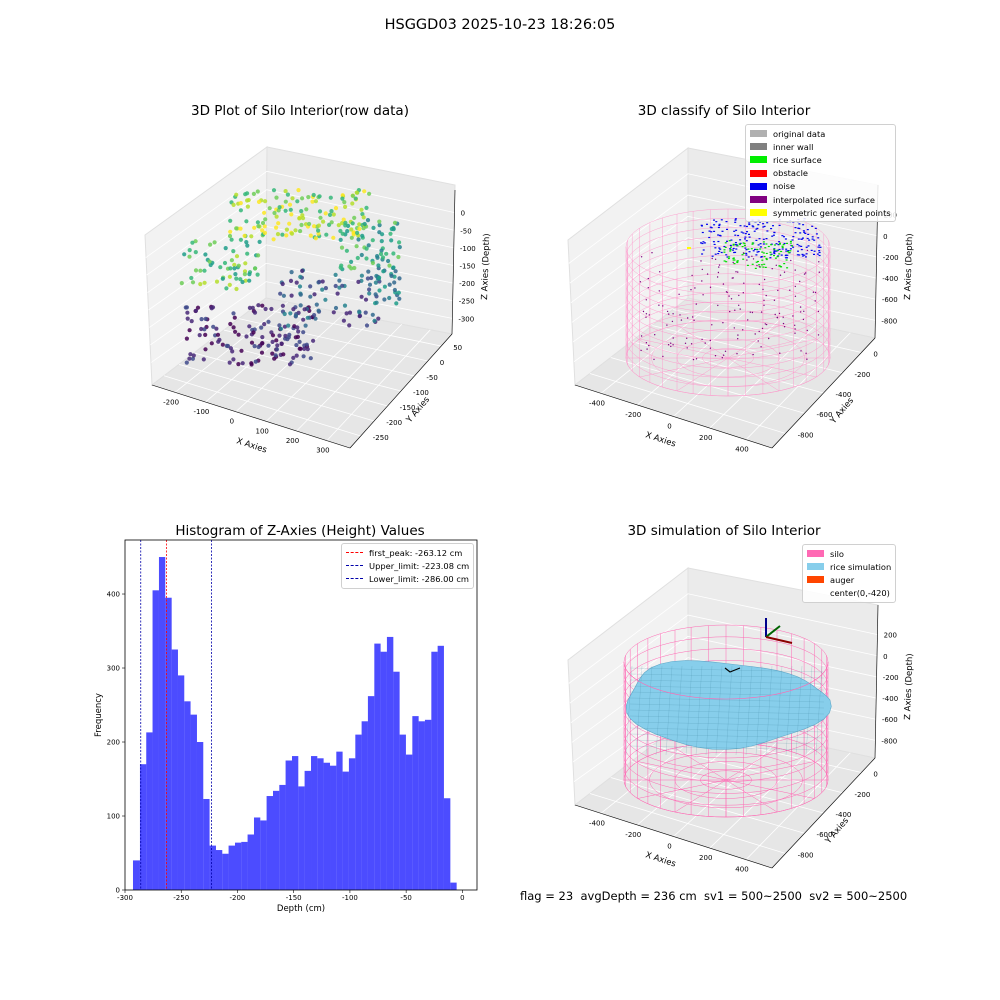 This screenshot has width=1000, height=1000. I want to click on classify-silo-floor-spoke, so click(772, 367).